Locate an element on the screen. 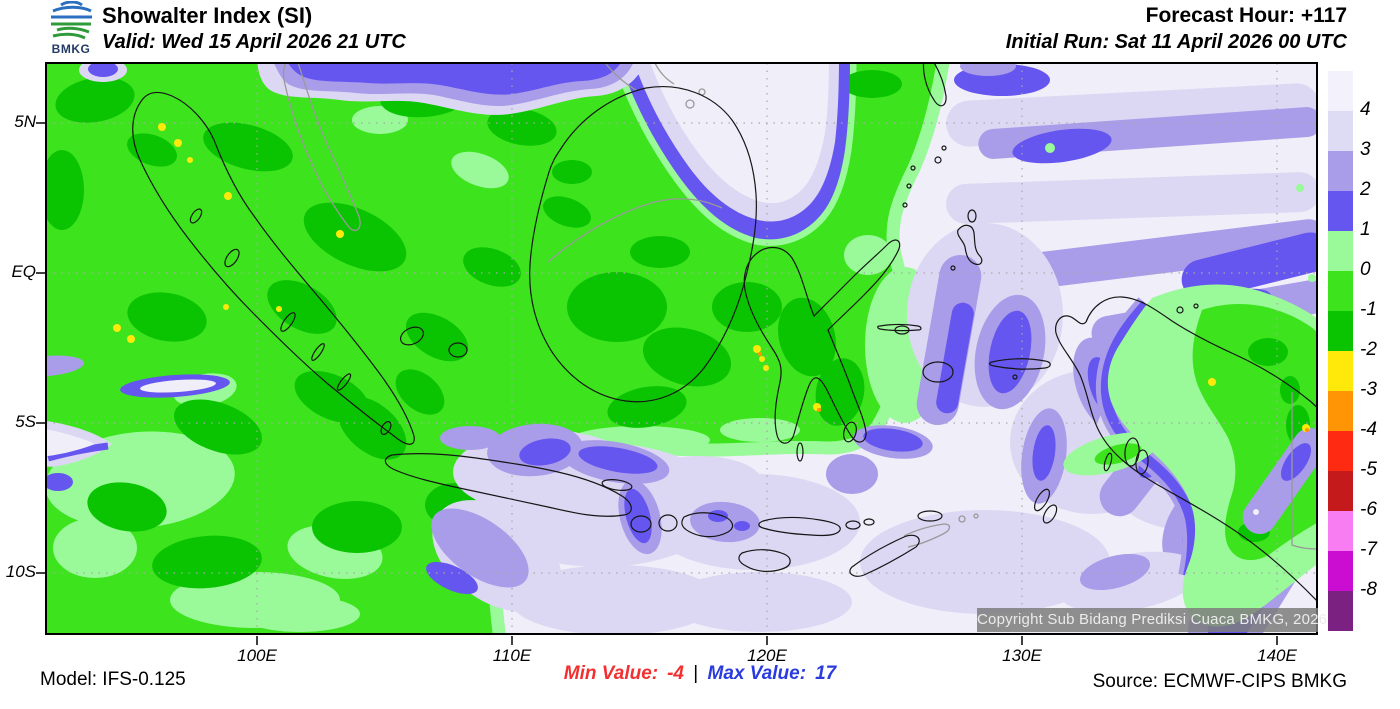 Image resolution: width=1400 pixels, height=709 pixels. forecast-hour-label: Forecast Hour: +117 is located at coordinates (1246, 15).